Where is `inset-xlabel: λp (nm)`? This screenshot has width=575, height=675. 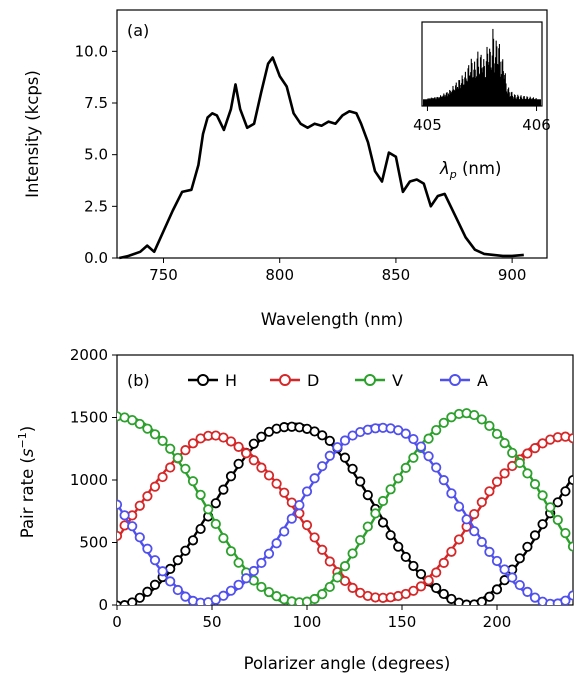
inset-xlabel: λp (nm) is located at coordinates (470, 170).